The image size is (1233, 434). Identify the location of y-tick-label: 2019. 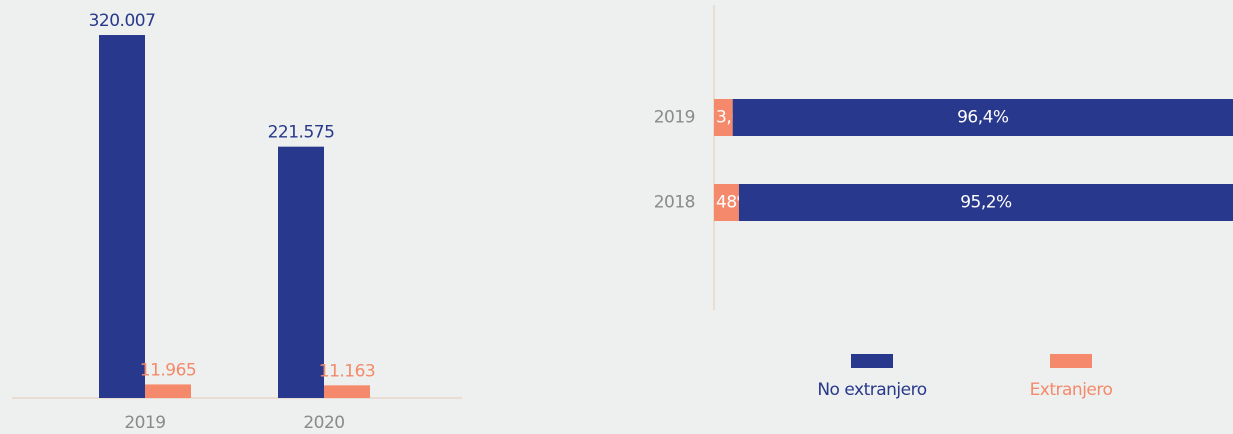
(674, 118).